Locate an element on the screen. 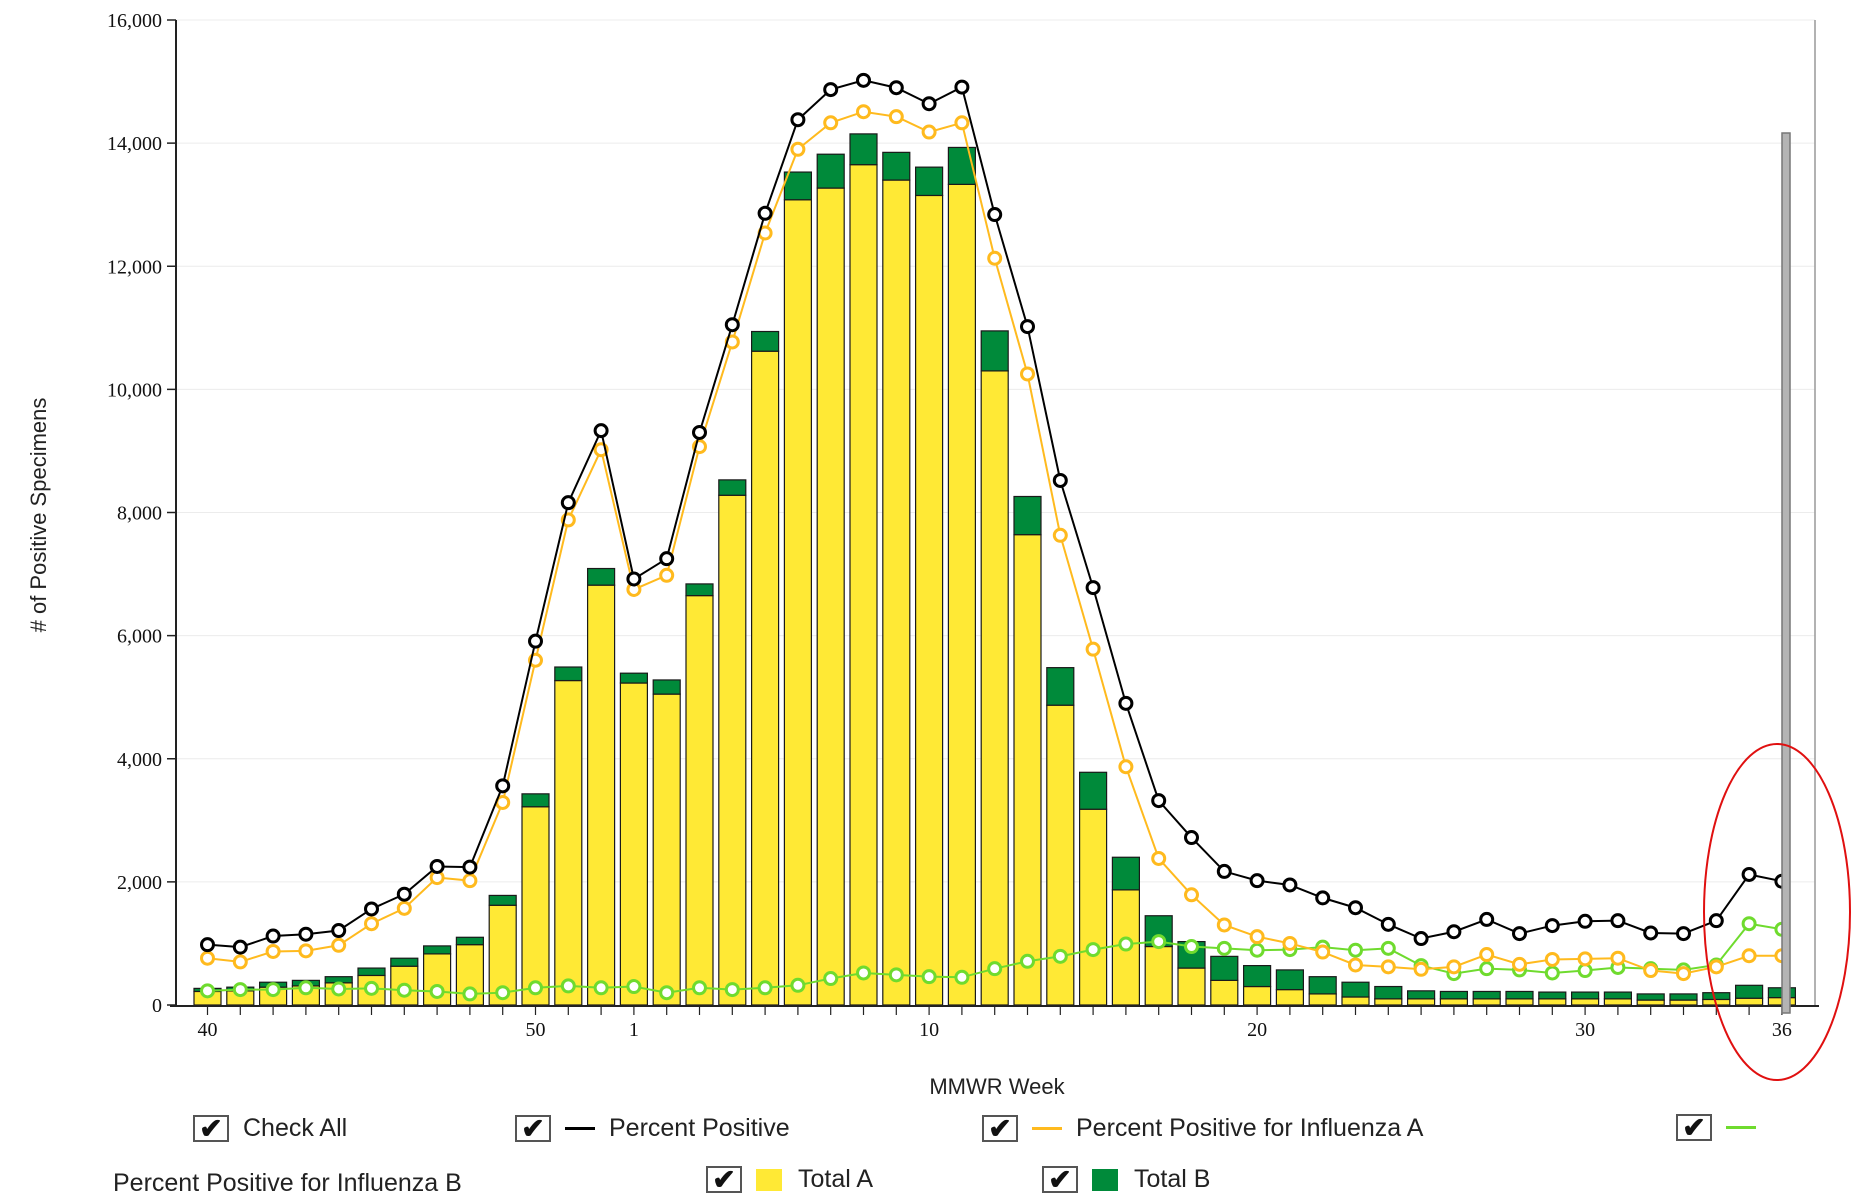 The image size is (1853, 1199). annotations is located at coordinates (1777, 606).